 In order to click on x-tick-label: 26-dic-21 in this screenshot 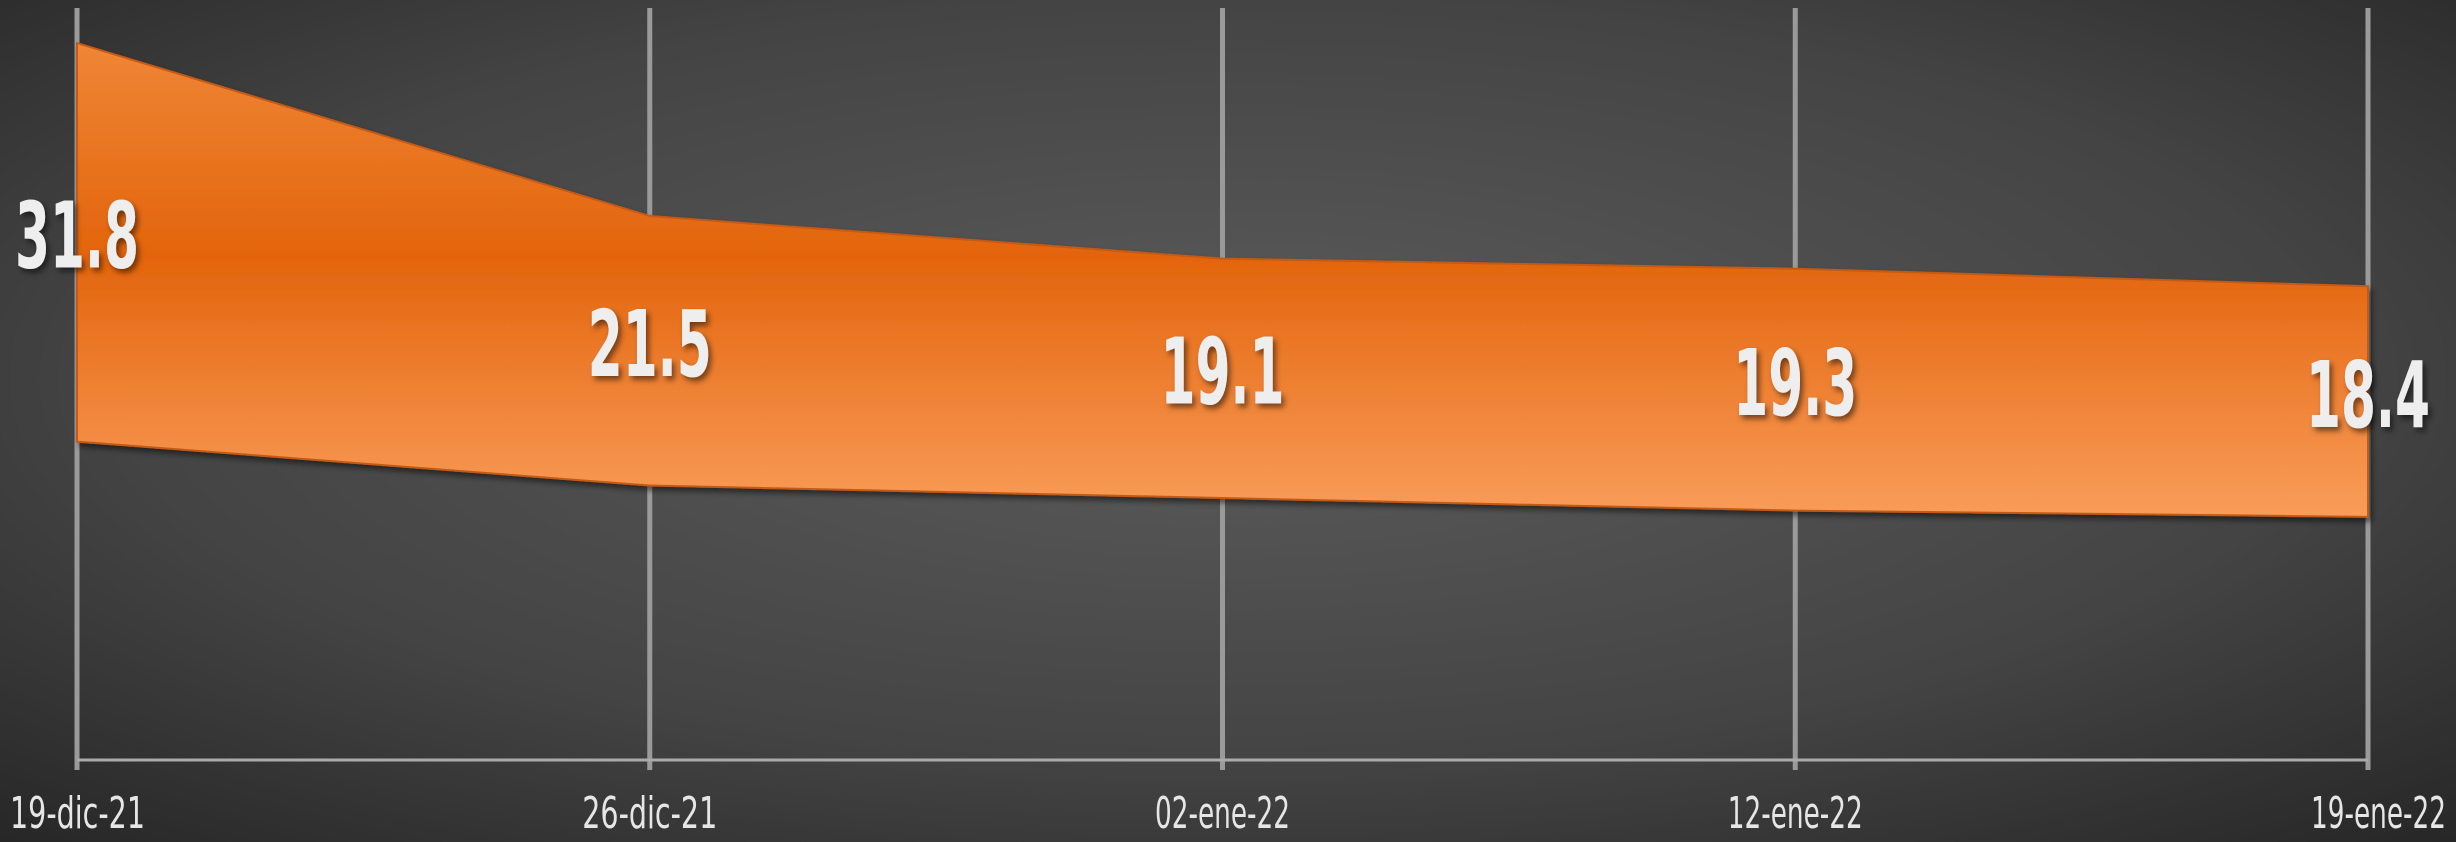, I will do `click(649, 813)`.